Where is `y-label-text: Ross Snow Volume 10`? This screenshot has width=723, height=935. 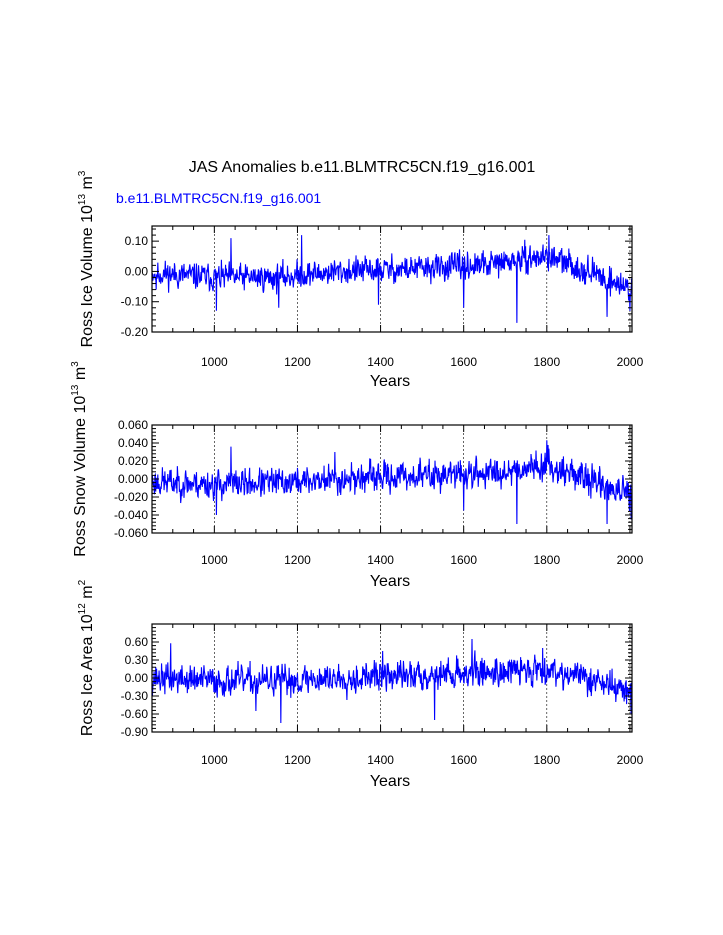
y-label-text: Ross Snow Volume 10 is located at coordinates (80, 476).